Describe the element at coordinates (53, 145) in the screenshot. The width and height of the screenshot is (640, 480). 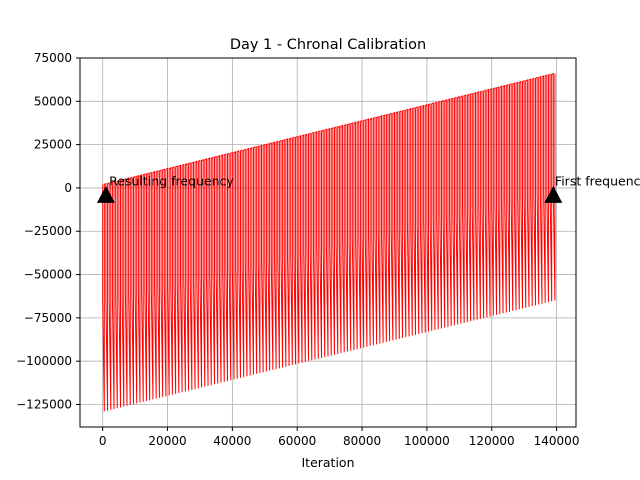
I see `y-tick-label-2: 25000` at that location.